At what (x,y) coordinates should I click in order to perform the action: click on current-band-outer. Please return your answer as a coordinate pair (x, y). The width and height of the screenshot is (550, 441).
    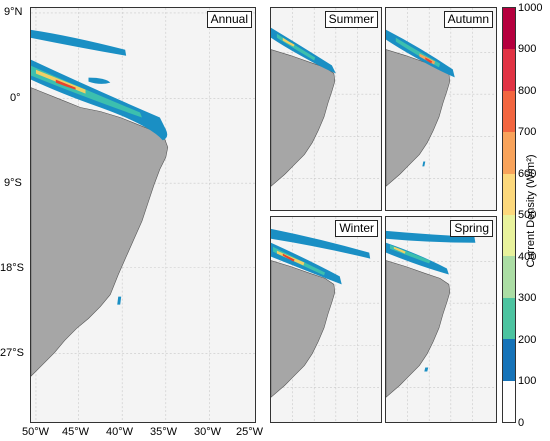
    Looking at the image, I should click on (79, 42).